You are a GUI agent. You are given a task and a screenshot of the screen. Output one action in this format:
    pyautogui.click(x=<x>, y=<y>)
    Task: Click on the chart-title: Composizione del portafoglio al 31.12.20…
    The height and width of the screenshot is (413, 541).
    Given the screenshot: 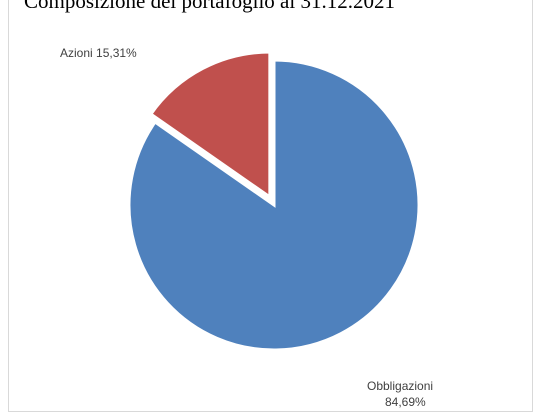 What is the action you would take?
    pyautogui.click(x=209, y=6)
    